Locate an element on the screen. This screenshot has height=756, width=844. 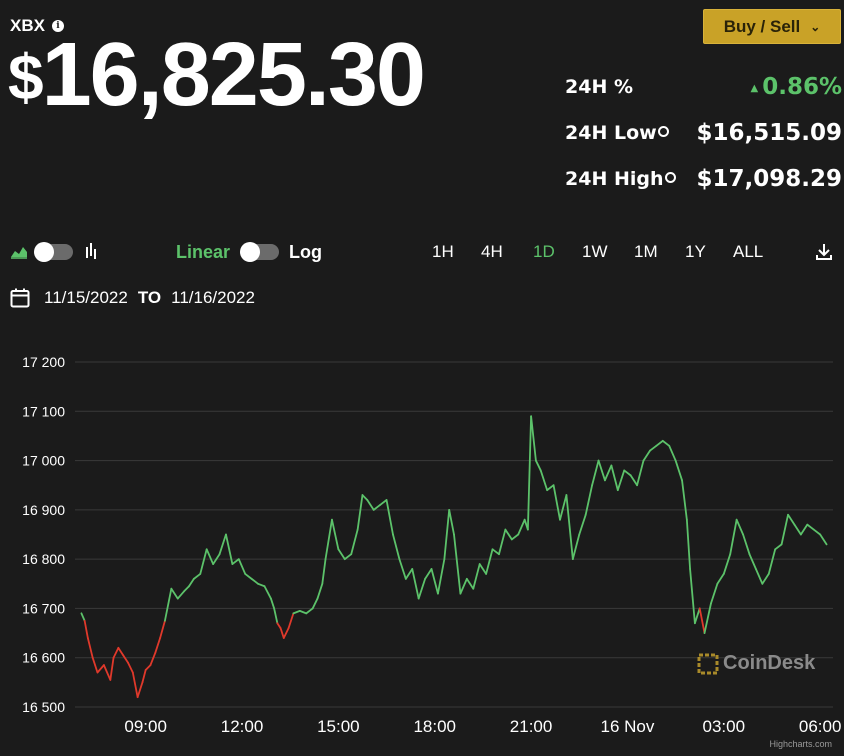
range-1h-button: 1H is located at coordinates (443, 251).